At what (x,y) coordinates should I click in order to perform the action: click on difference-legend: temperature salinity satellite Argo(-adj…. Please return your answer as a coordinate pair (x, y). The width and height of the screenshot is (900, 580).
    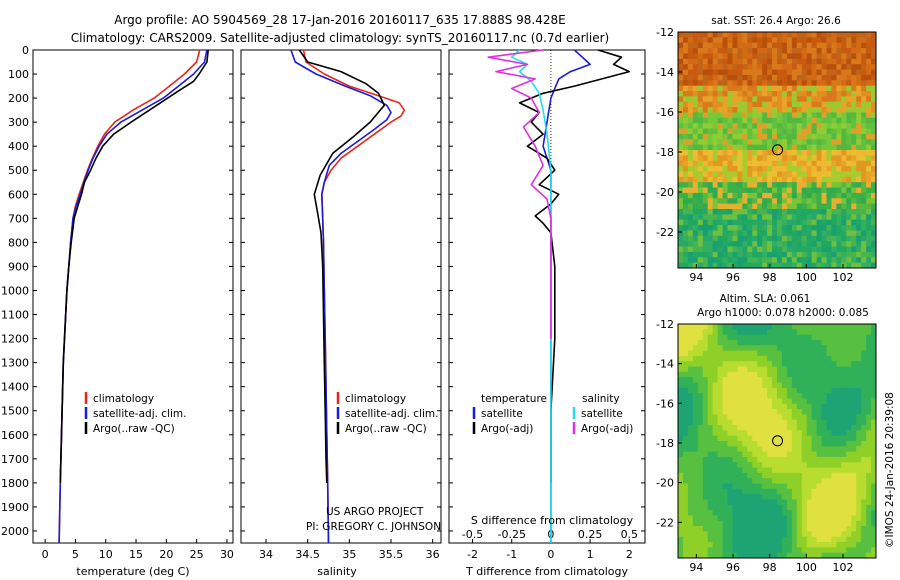
    Looking at the image, I should click on (552, 414).